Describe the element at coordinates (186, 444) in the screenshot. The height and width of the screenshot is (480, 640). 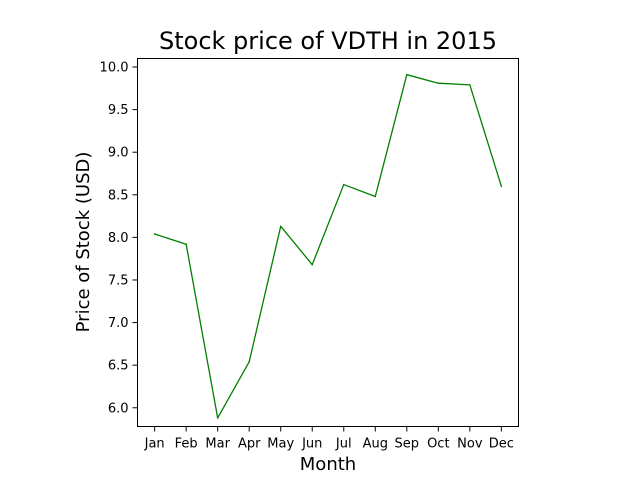
I see `x-tick-label: Feb` at that location.